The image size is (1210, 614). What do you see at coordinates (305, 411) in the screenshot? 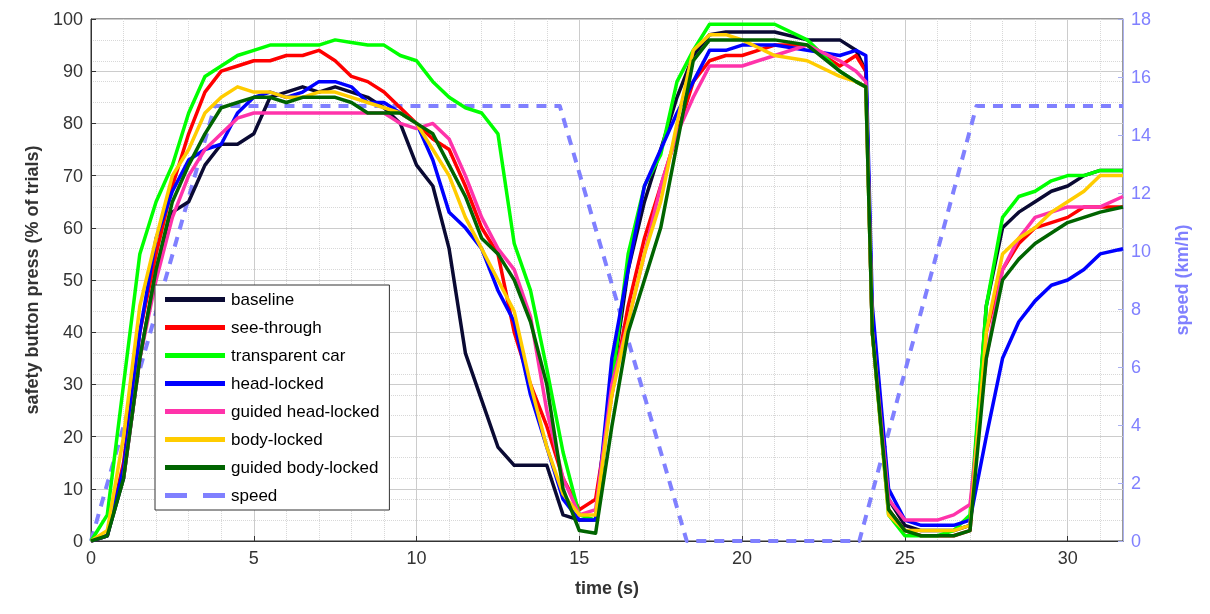
I see `legend-label: guided head-locked` at bounding box center [305, 411].